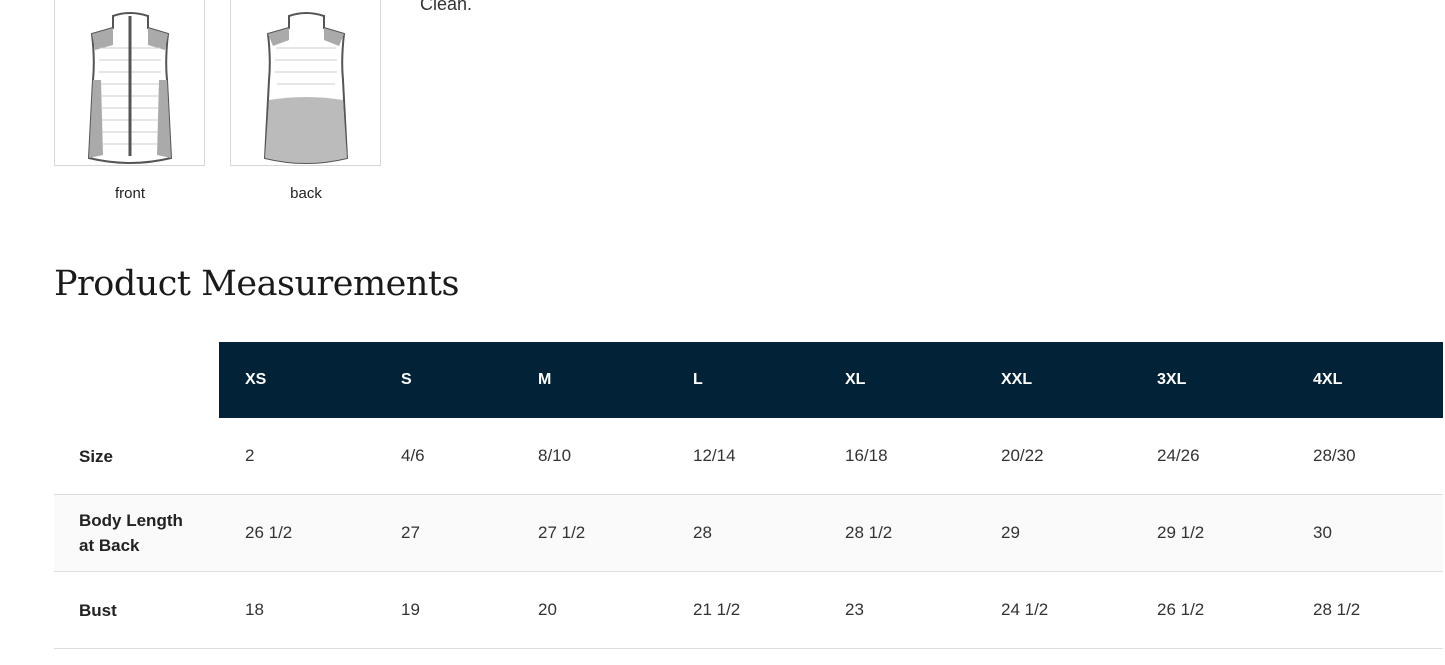 Image resolution: width=1445 pixels, height=665 pixels. I want to click on back-caption: back, so click(306, 193).